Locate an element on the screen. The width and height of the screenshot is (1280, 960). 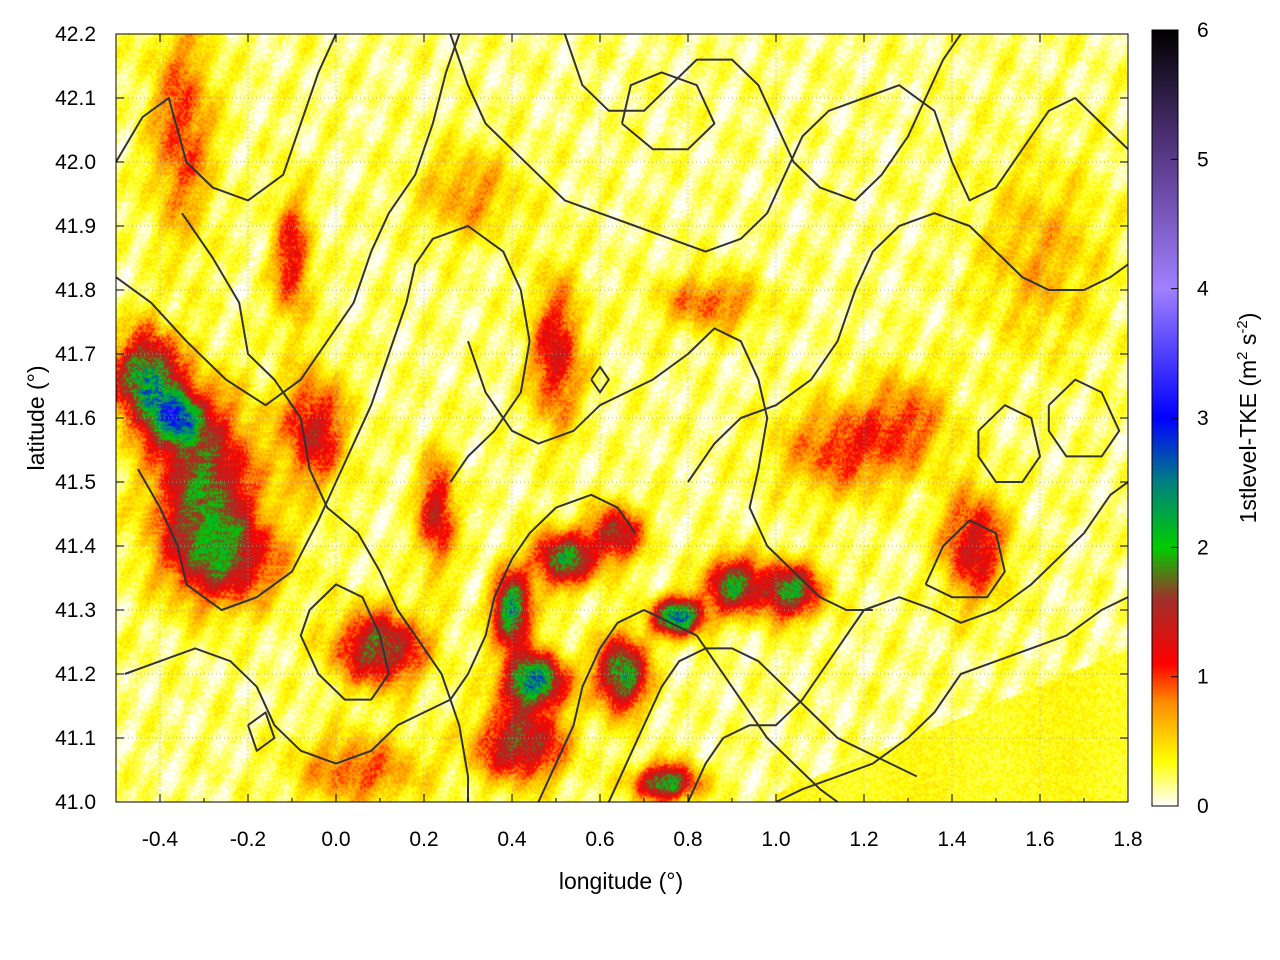
y-tick-label-7: 41.7 is located at coordinates (75, 354).